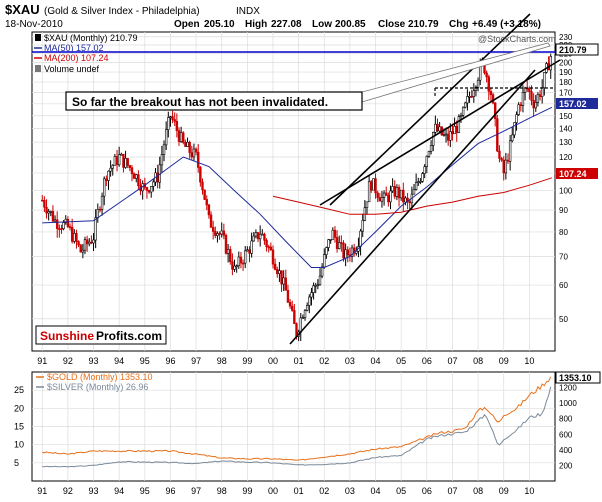  What do you see at coordinates (568, 388) in the screenshot?
I see `lower-y-right-tick-label: 1200` at bounding box center [568, 388].